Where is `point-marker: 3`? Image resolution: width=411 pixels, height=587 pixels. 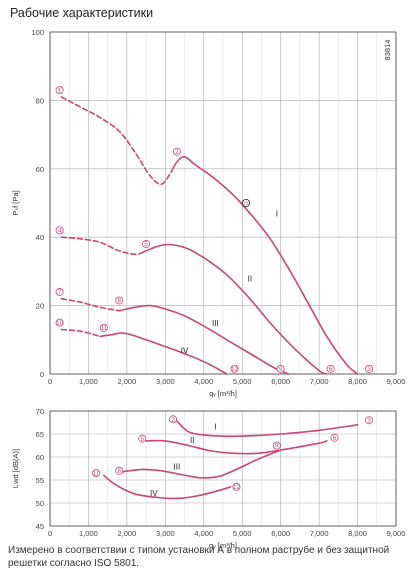 point-marker: 3 is located at coordinates (369, 420).